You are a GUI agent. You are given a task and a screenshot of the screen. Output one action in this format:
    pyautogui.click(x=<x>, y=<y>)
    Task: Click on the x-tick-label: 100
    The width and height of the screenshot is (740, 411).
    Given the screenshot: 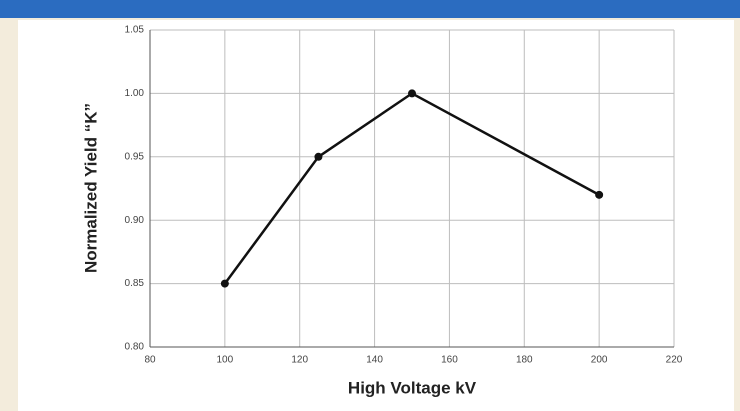 What is the action you would take?
    pyautogui.click(x=225, y=360)
    